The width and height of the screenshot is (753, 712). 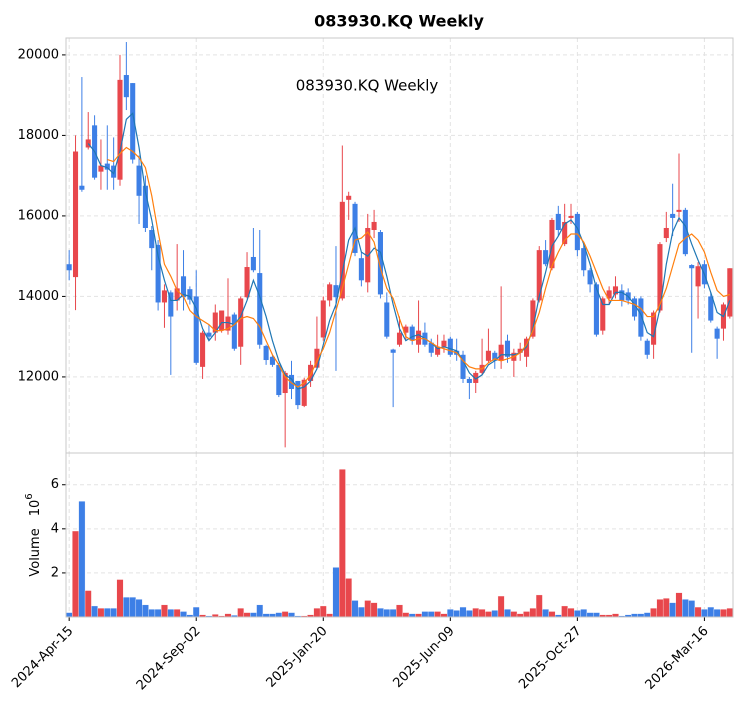 I want to click on y-tick-label: 20000, so click(x=38, y=54).